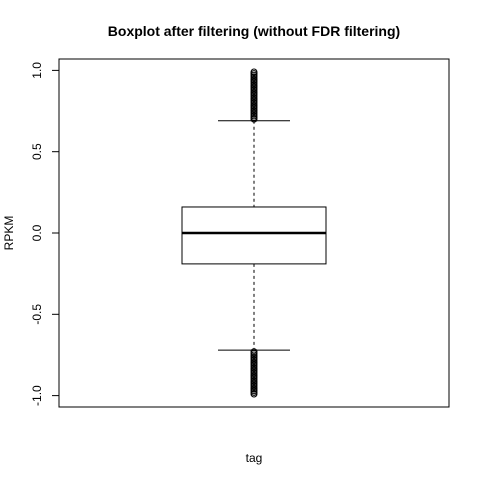 Image resolution: width=480 pixels, height=480 pixels. I want to click on y-tick-label: -0.5, so click(37, 314).